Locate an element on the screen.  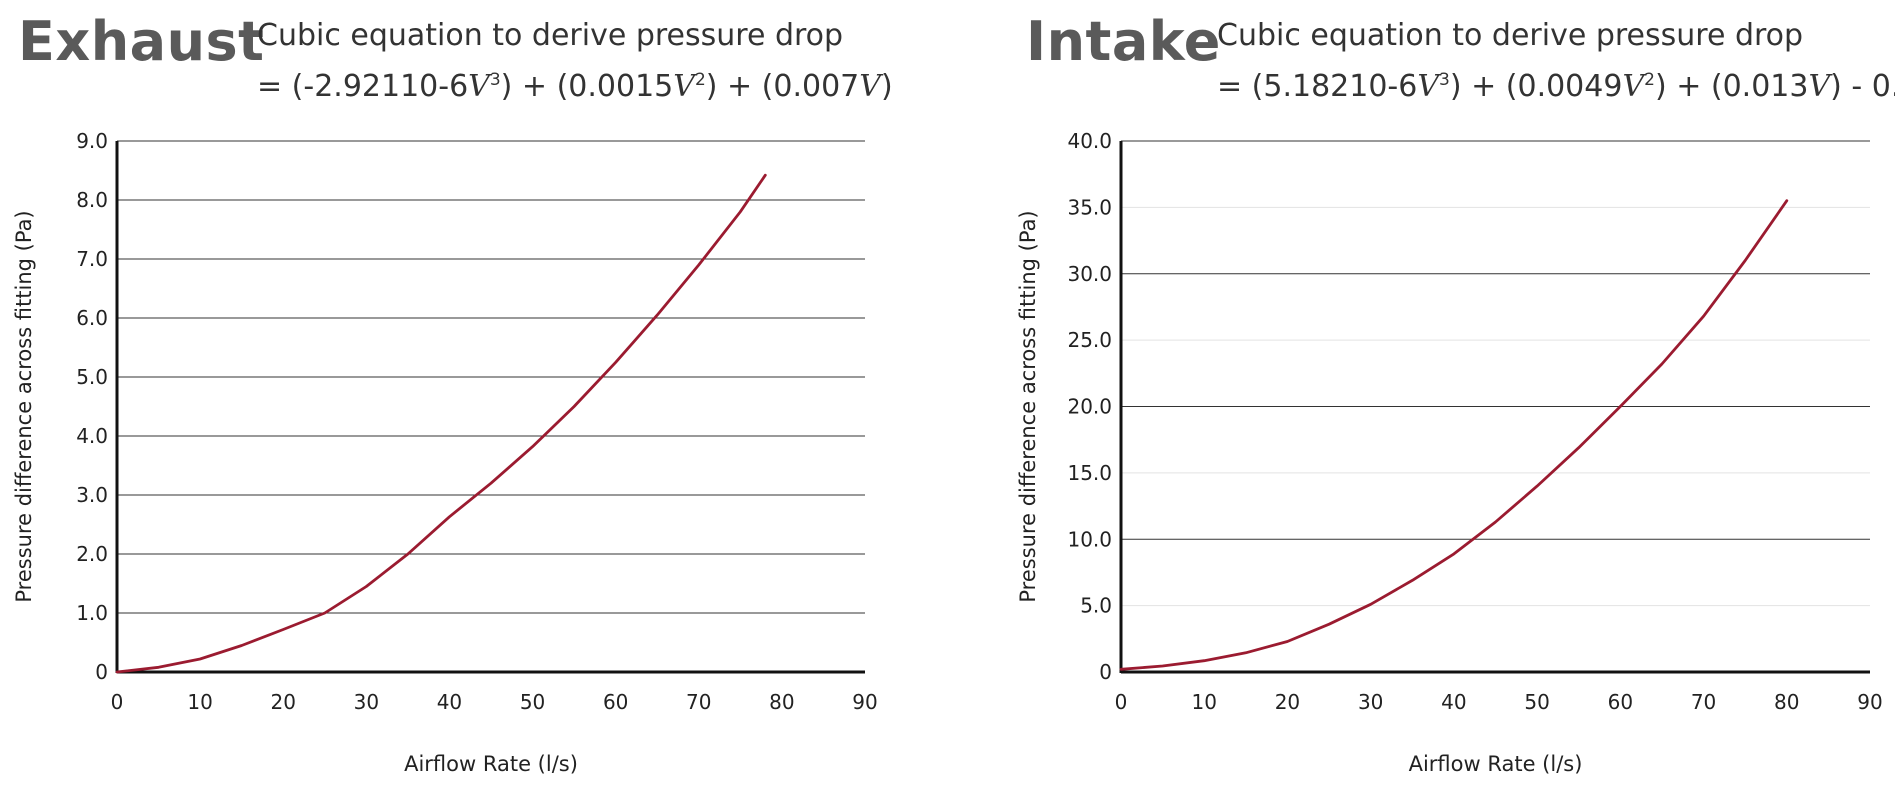
exhaust-equation-line1: Cubic equation to derive pressure drop is located at coordinates (550, 35).